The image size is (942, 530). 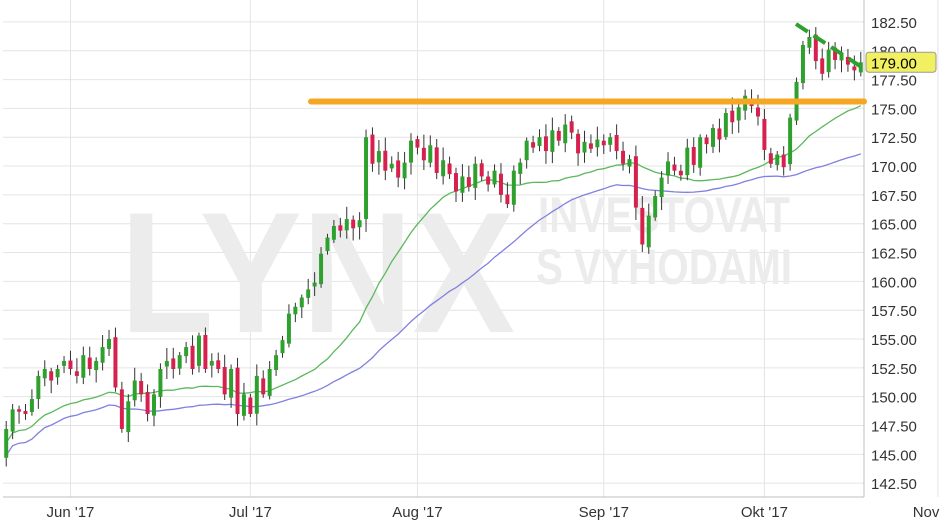 What do you see at coordinates (927, 512) in the screenshot?
I see `x-tick-label-5: Nov '17` at bounding box center [927, 512].